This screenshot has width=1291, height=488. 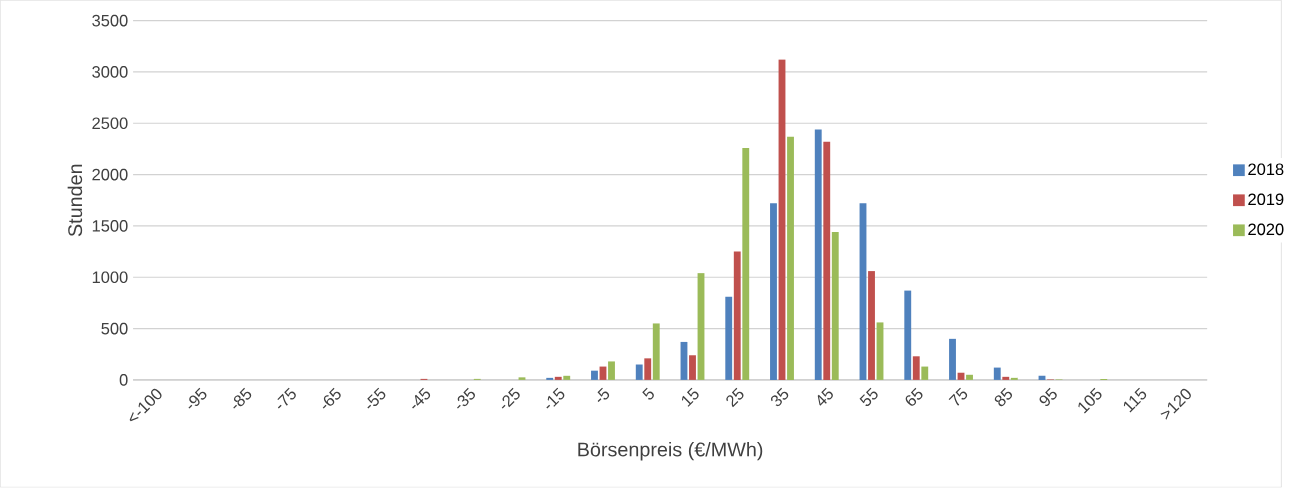 What do you see at coordinates (779, 397) in the screenshot?
I see `x-tick-label: 35` at bounding box center [779, 397].